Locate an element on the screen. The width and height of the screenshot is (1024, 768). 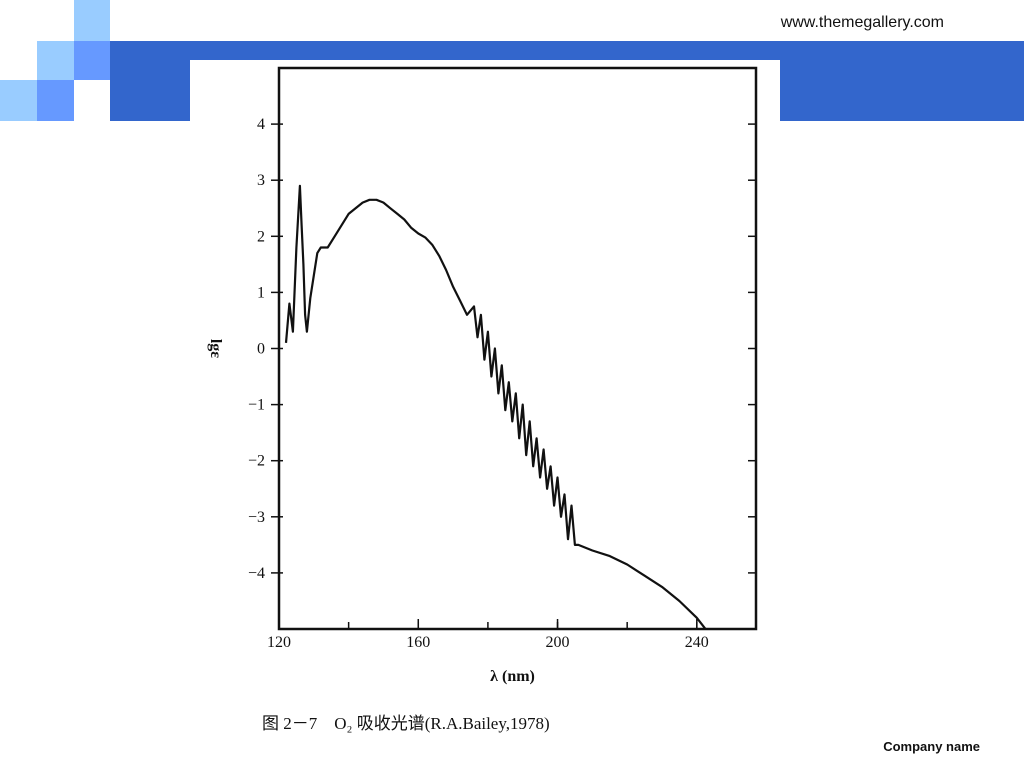
x-tick-label: 200 is located at coordinates (558, 642).